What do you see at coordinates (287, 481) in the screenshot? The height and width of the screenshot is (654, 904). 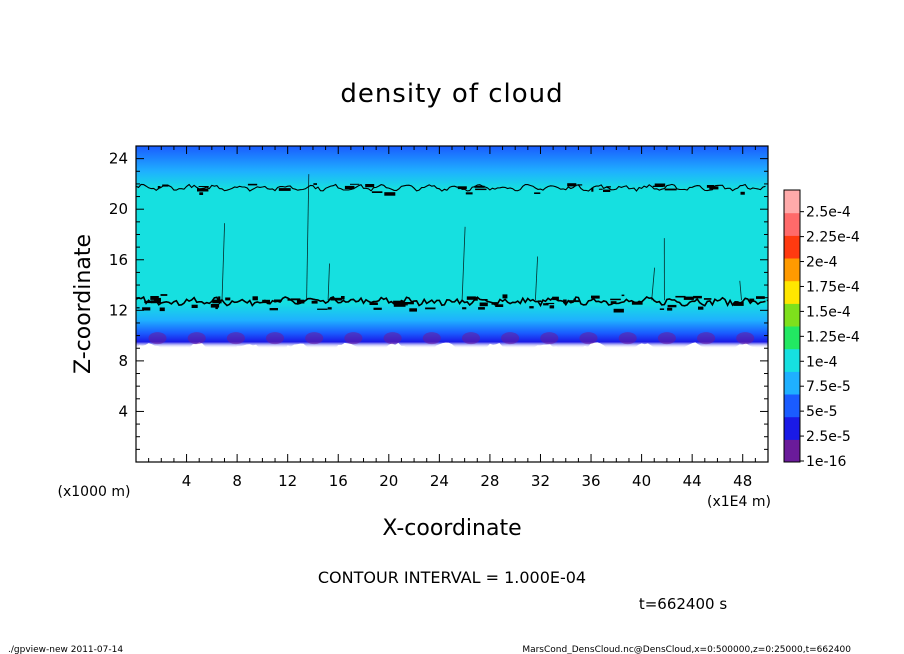 I see `x-tick-label: 12` at bounding box center [287, 481].